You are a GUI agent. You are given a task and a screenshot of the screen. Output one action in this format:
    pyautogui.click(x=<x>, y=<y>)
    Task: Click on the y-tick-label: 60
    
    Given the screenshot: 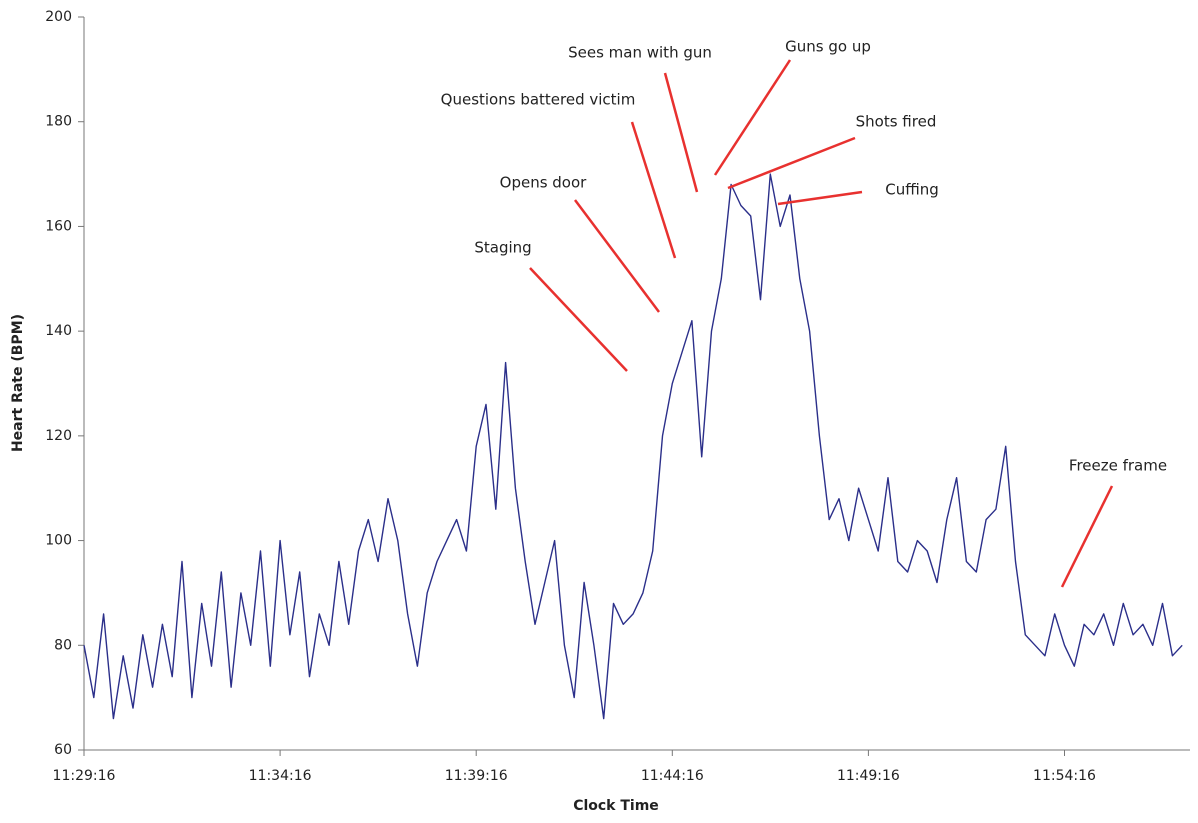 What is the action you would take?
    pyautogui.click(x=63, y=750)
    